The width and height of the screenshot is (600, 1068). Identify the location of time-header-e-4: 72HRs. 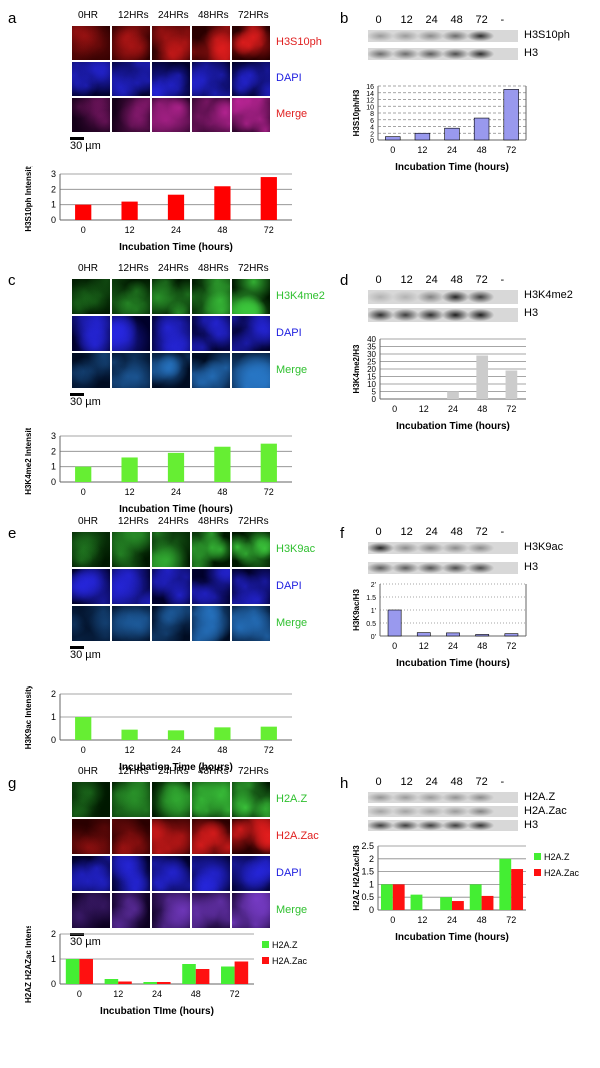
(253, 521).